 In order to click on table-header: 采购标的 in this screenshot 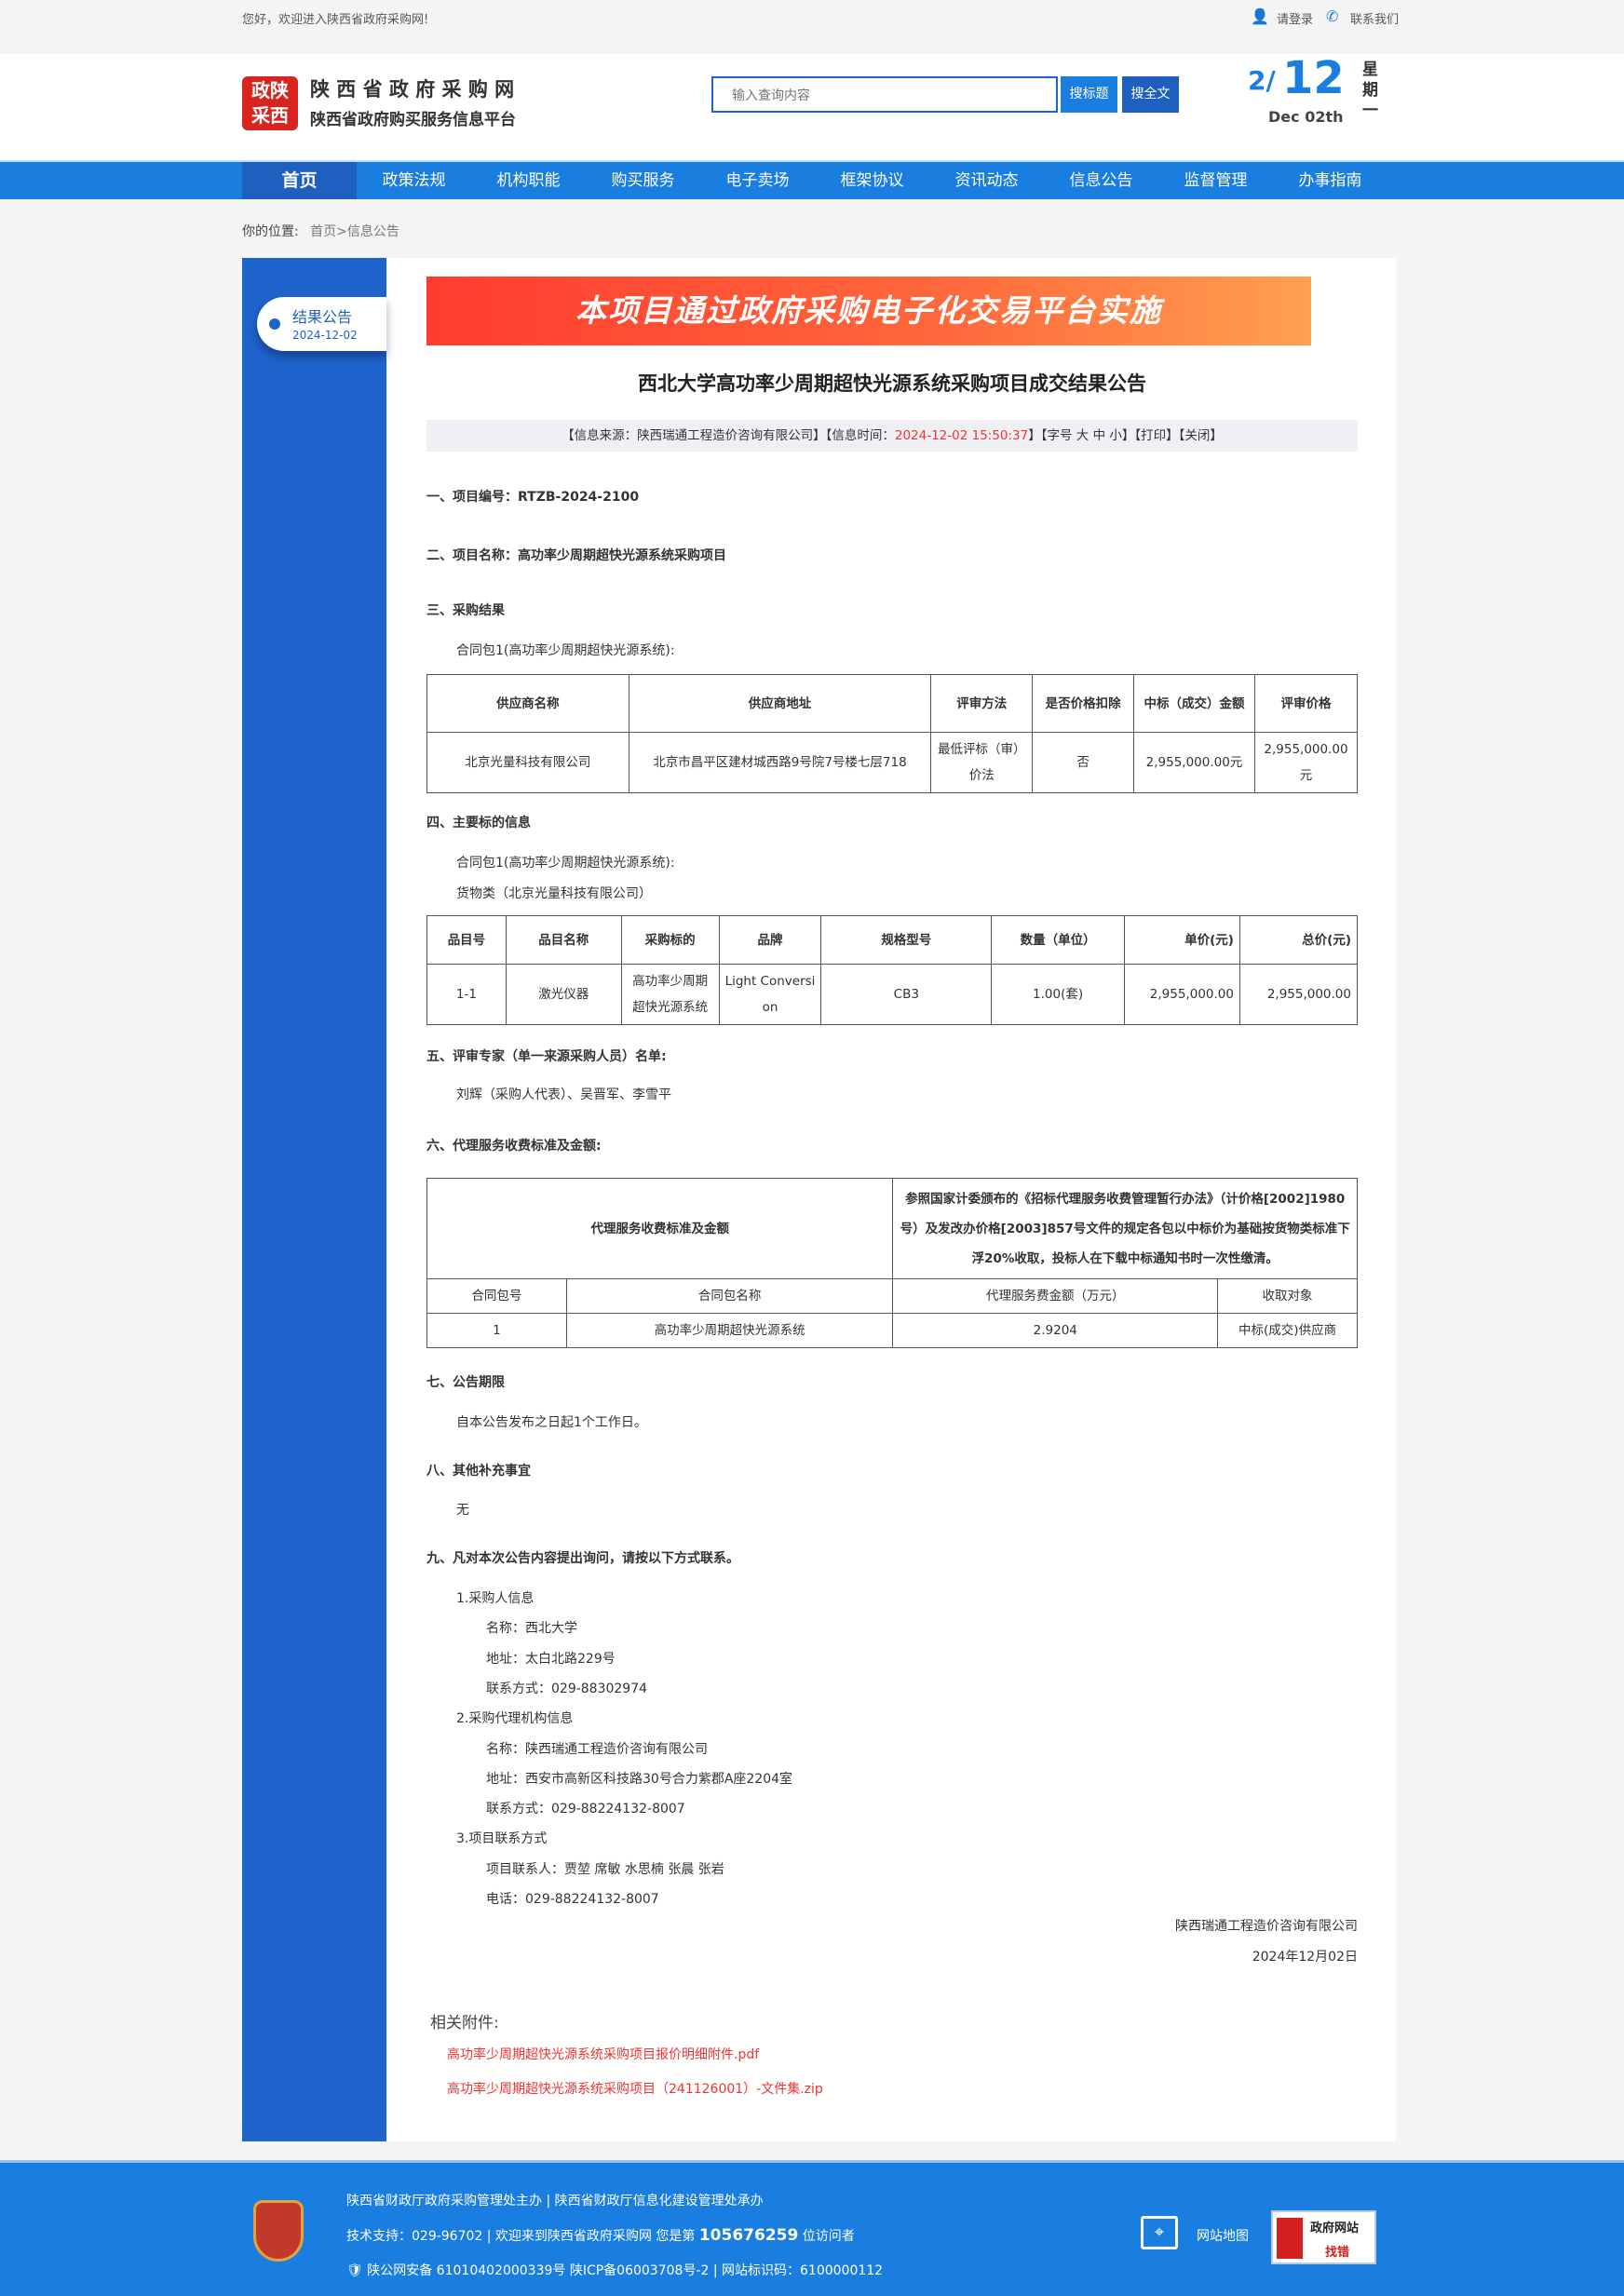, I will do `click(670, 940)`.